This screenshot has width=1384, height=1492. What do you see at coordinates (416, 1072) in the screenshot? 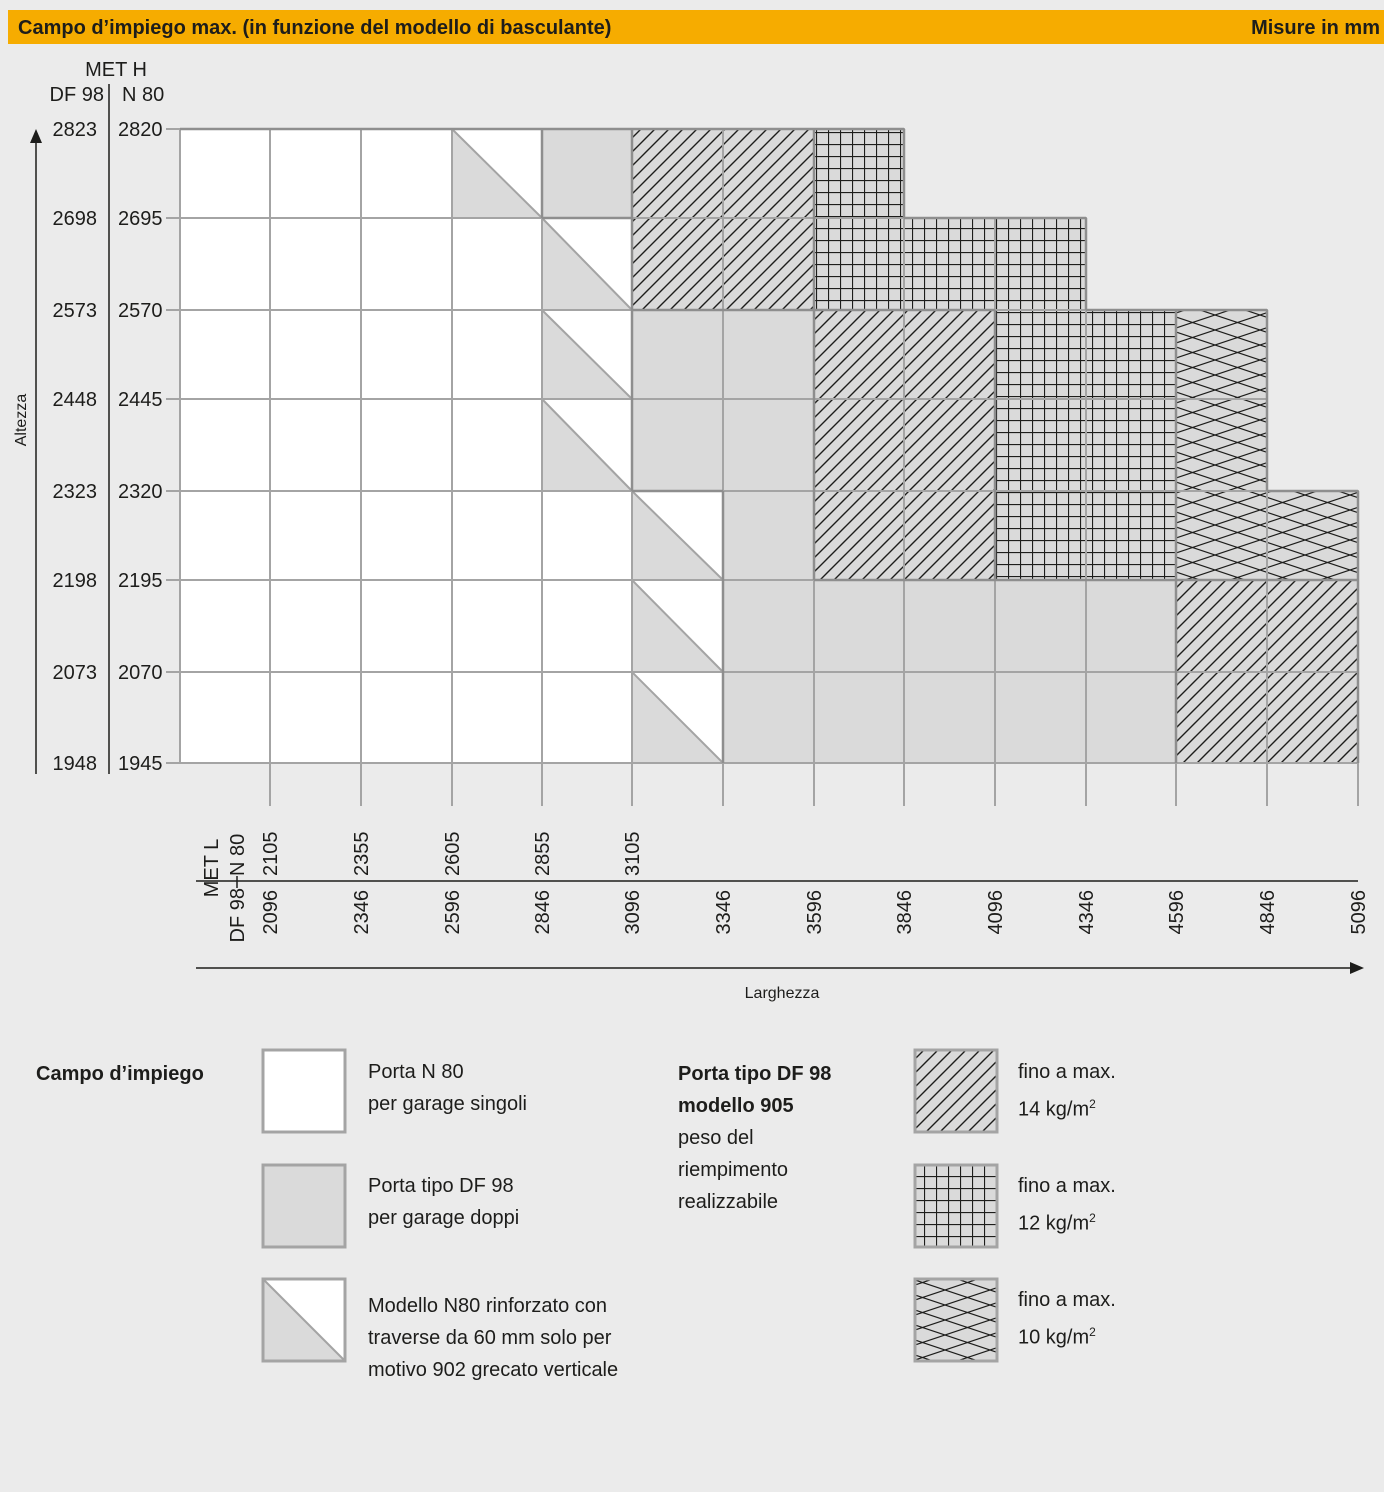
I see `legend-item-line: Porta N 80` at bounding box center [416, 1072].